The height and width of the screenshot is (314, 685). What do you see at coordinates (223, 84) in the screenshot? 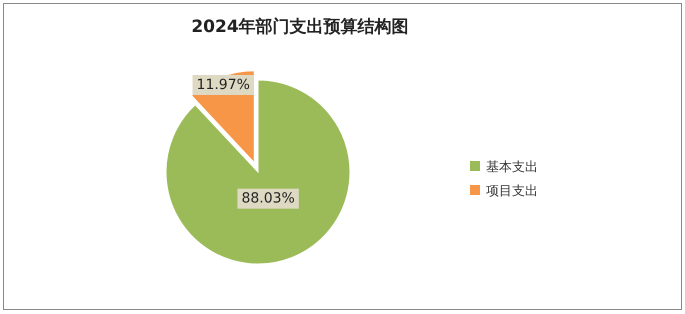
I see `data-label: 11.97%` at bounding box center [223, 84].